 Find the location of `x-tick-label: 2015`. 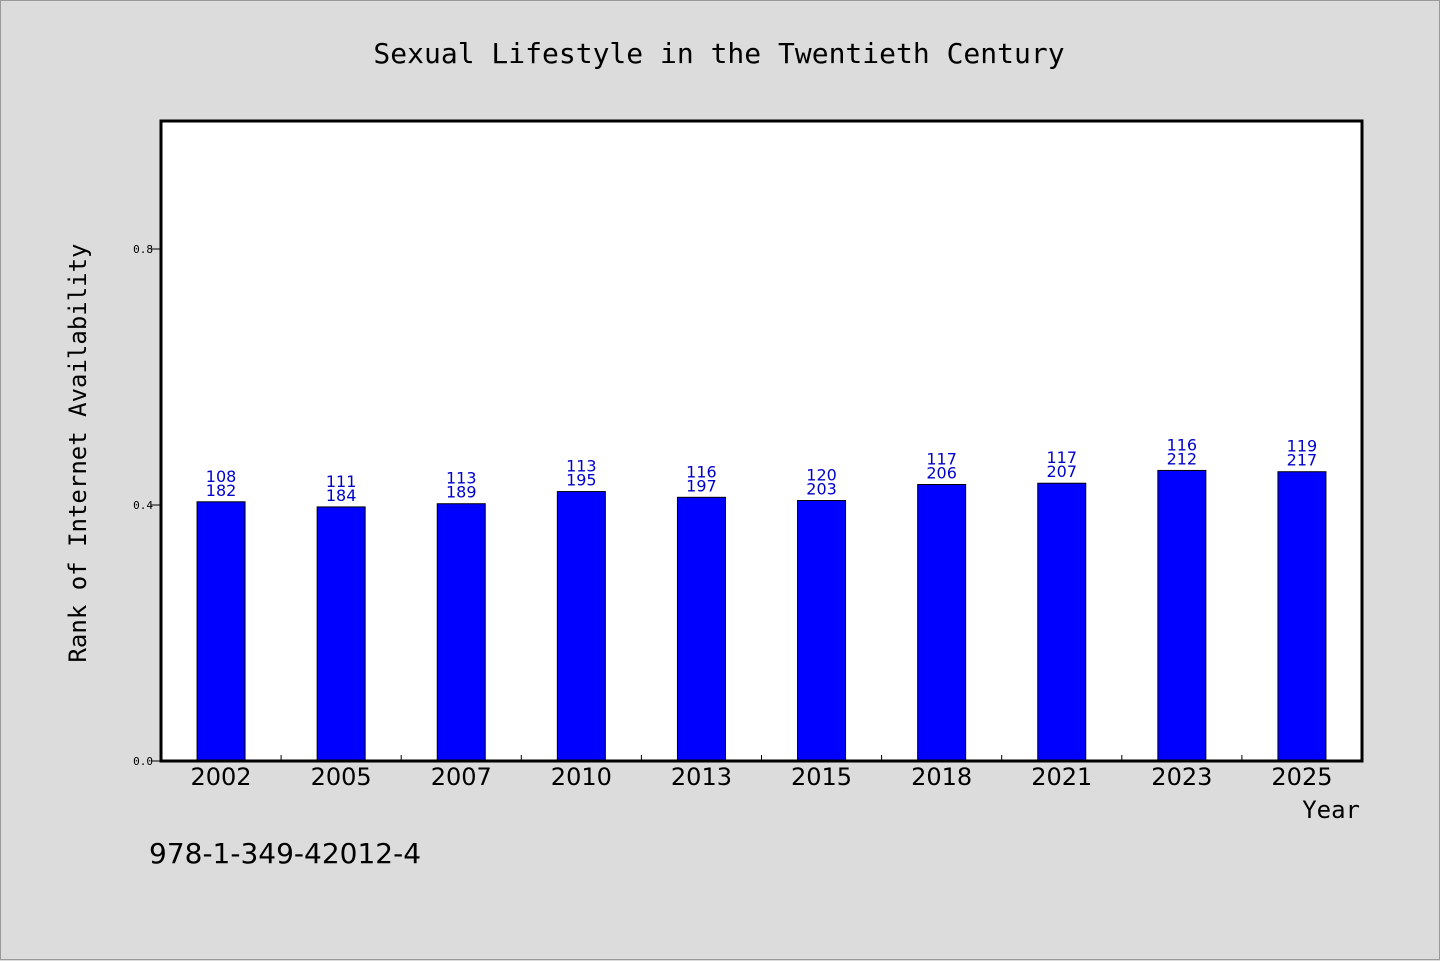

x-tick-label: 2015 is located at coordinates (821, 777).